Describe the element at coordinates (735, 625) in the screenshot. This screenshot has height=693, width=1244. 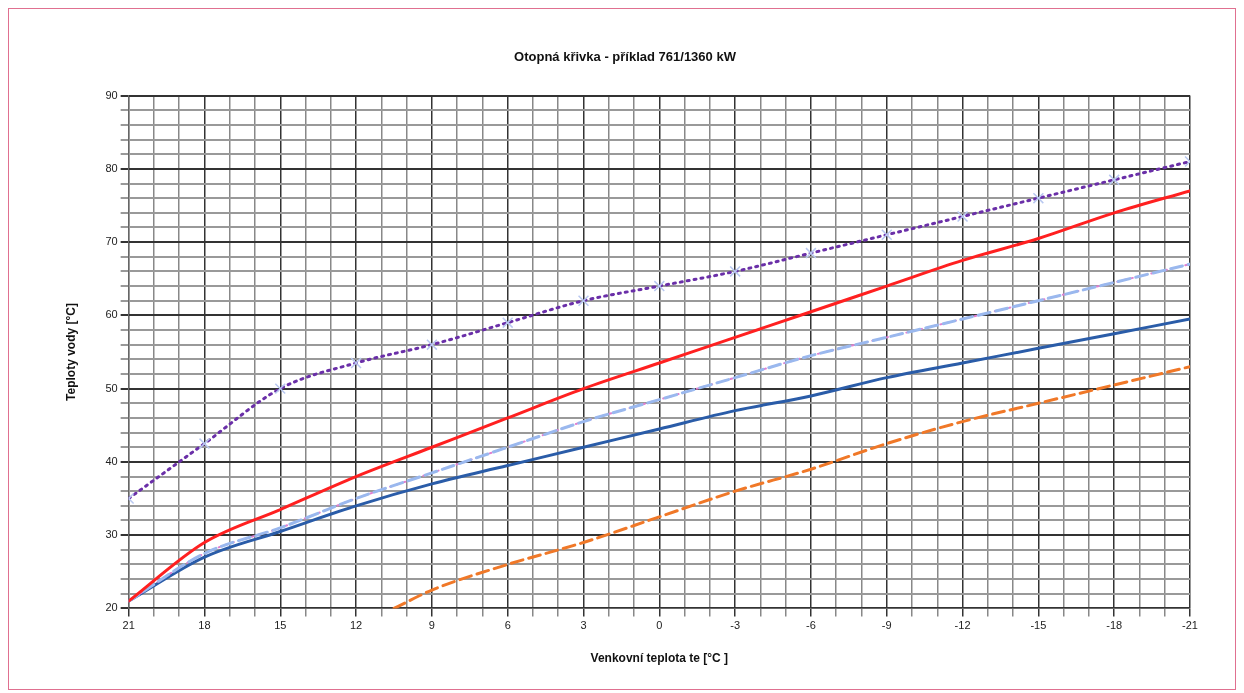
I see `x-tick-label: -3` at that location.